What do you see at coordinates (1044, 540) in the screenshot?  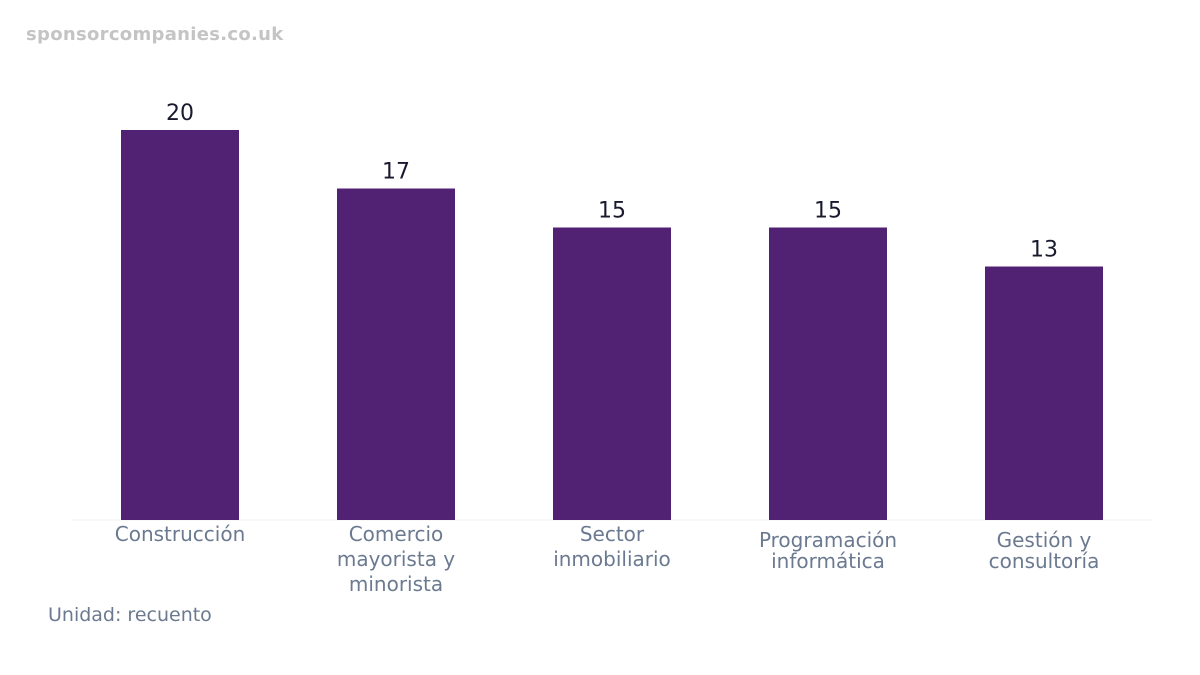 I see `category-label-line: Gestión y` at bounding box center [1044, 540].